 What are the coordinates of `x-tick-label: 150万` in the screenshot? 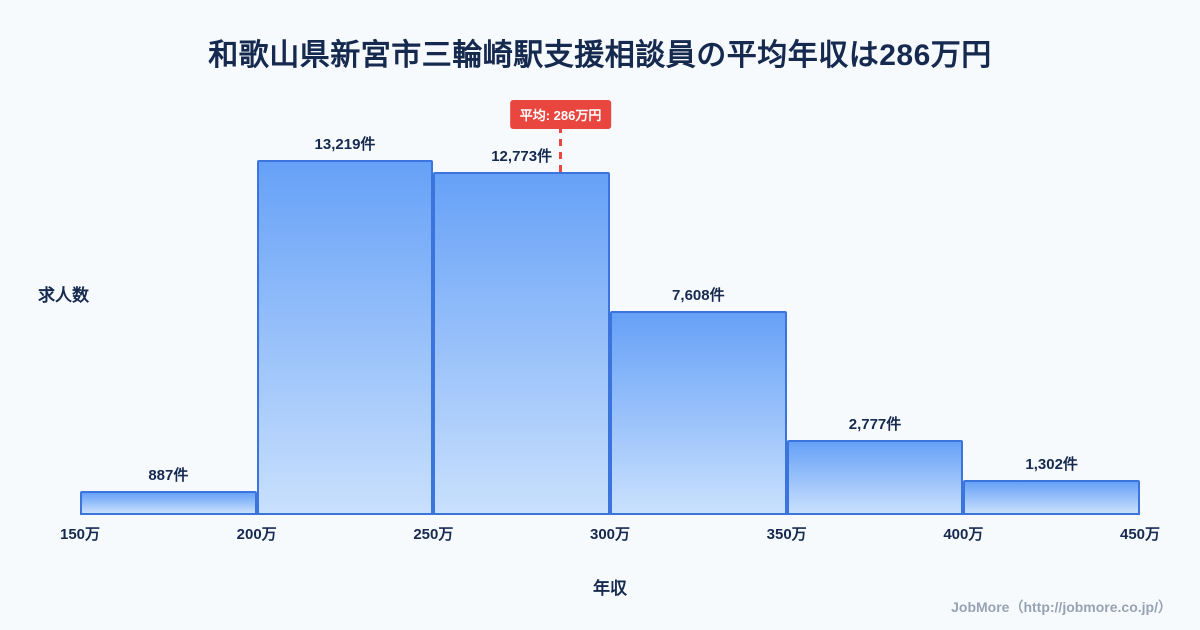 It's located at (80, 534).